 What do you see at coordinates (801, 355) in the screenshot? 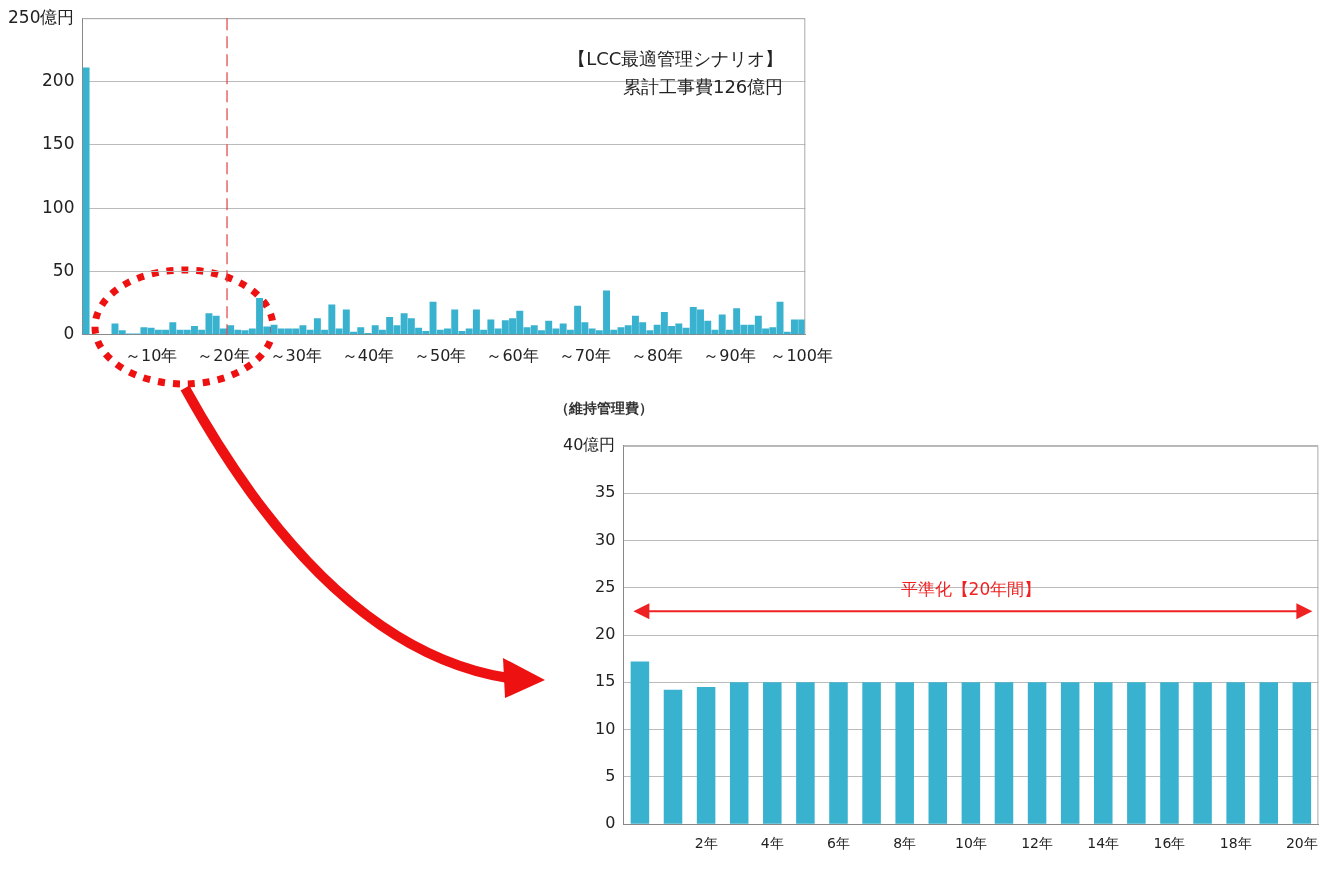
I see `x-tick-label: ～100年` at bounding box center [801, 355].